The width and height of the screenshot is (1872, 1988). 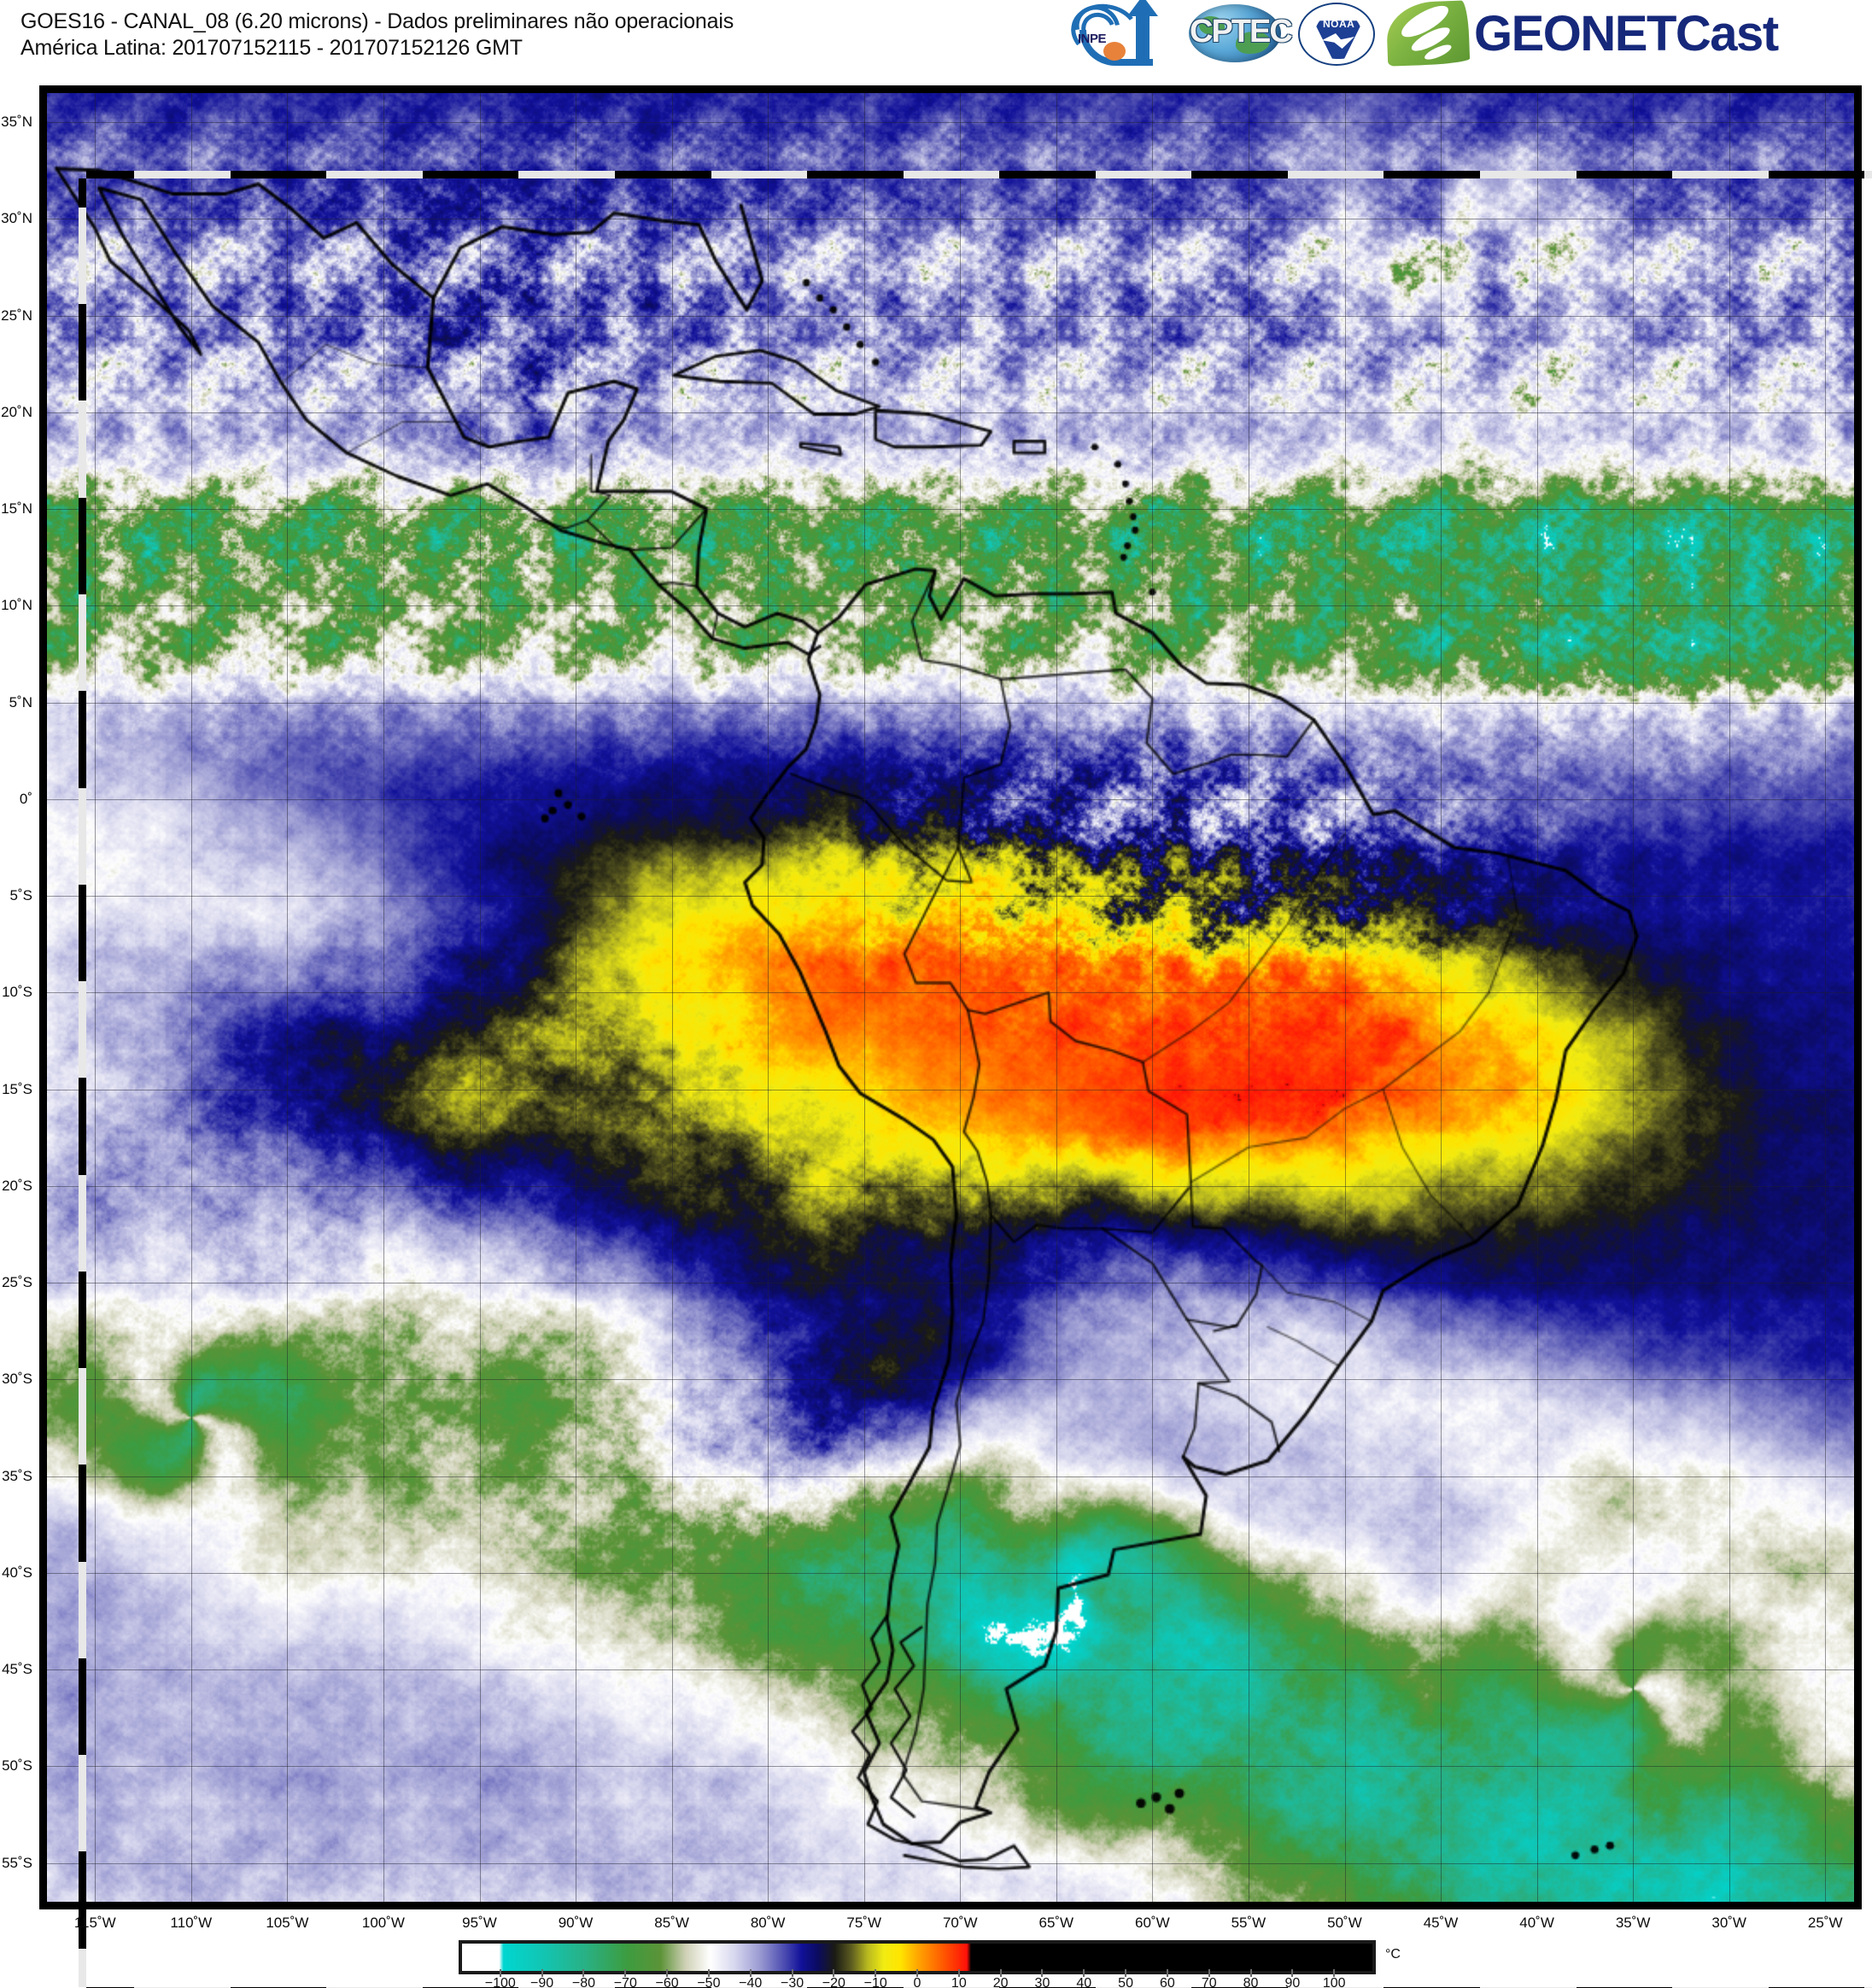 What do you see at coordinates (960, 1923) in the screenshot?
I see `longitude-tick-label: 70˚W` at bounding box center [960, 1923].